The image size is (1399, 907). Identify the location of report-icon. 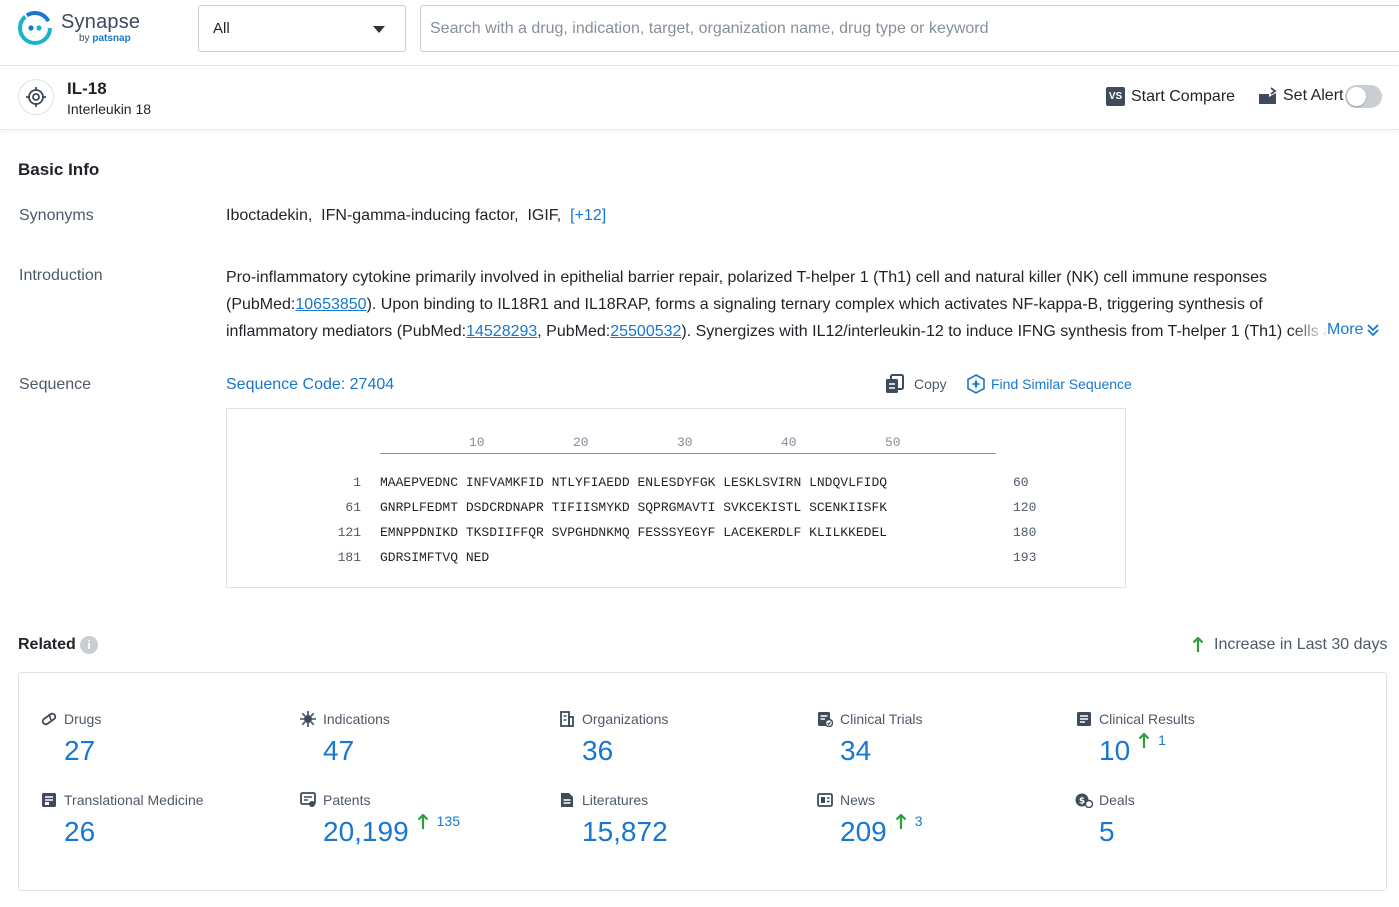
(1084, 719).